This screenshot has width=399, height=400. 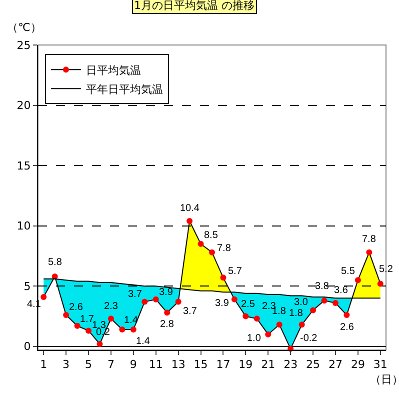 What do you see at coordinates (248, 304) in the screenshot?
I see `data-label: 2.5` at bounding box center [248, 304].